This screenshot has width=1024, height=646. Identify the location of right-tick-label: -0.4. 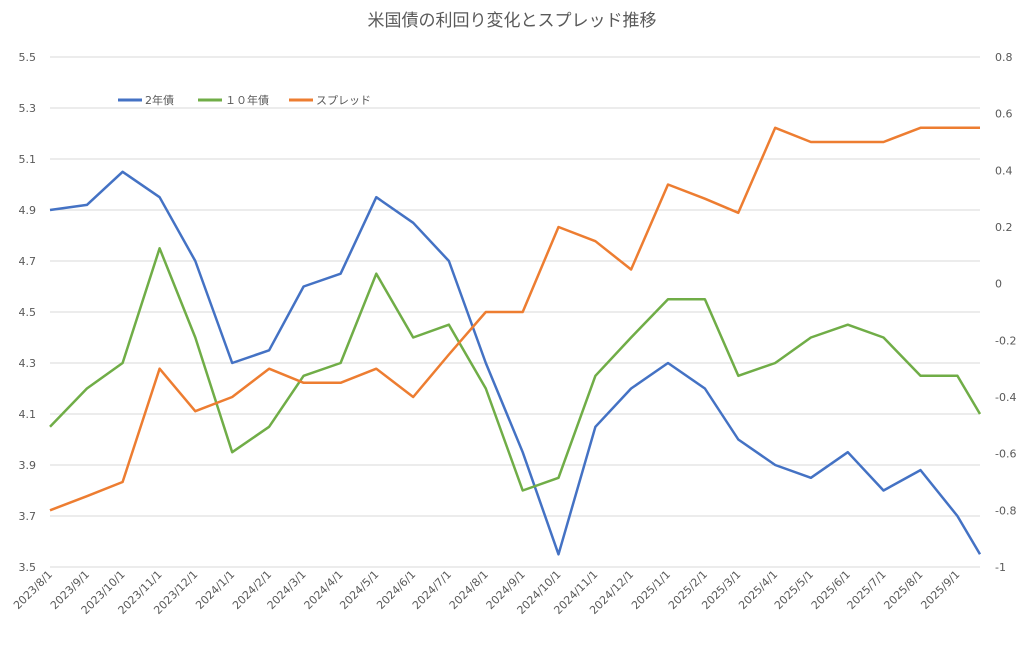
(1005, 397).